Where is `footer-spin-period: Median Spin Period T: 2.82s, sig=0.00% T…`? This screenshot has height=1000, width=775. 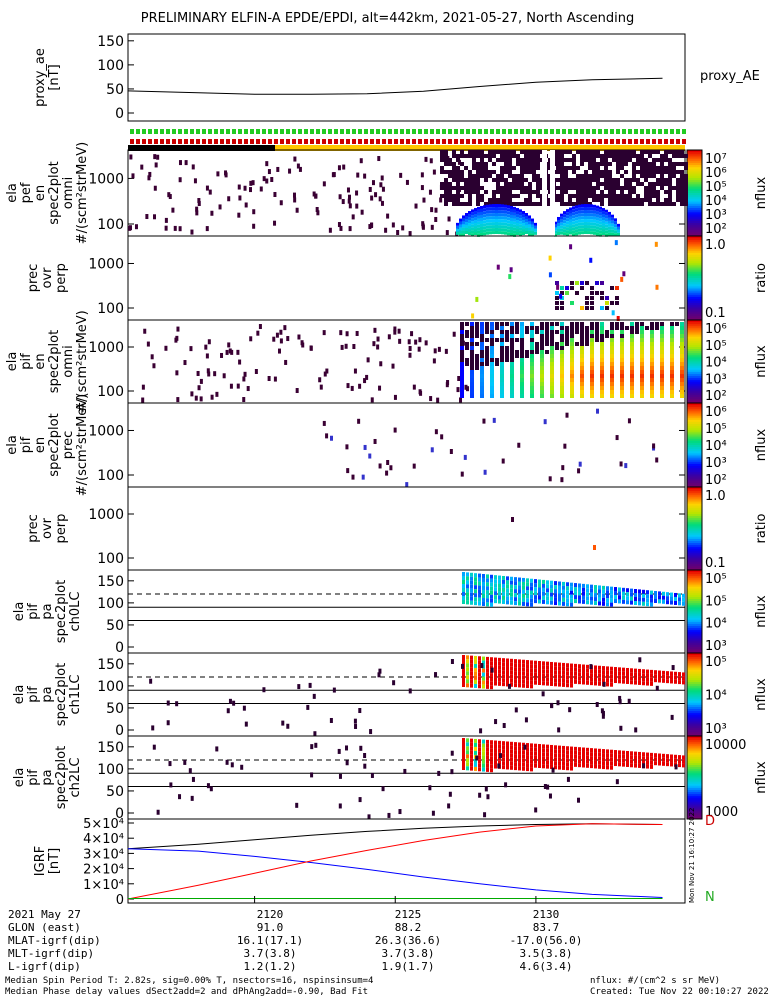 footer-spin-period: Median Spin Period T: 2.82s, sig=0.00% T… is located at coordinates (189, 981).